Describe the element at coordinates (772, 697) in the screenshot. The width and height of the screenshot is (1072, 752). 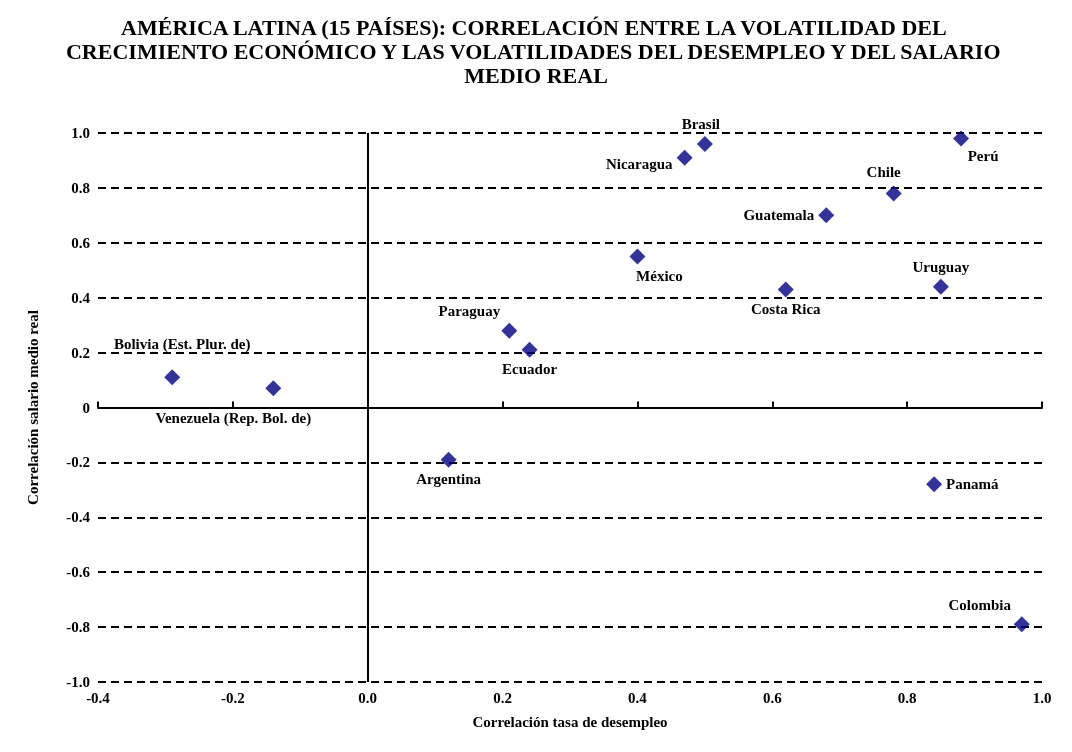
I see `x-tick-label: 0.6` at that location.